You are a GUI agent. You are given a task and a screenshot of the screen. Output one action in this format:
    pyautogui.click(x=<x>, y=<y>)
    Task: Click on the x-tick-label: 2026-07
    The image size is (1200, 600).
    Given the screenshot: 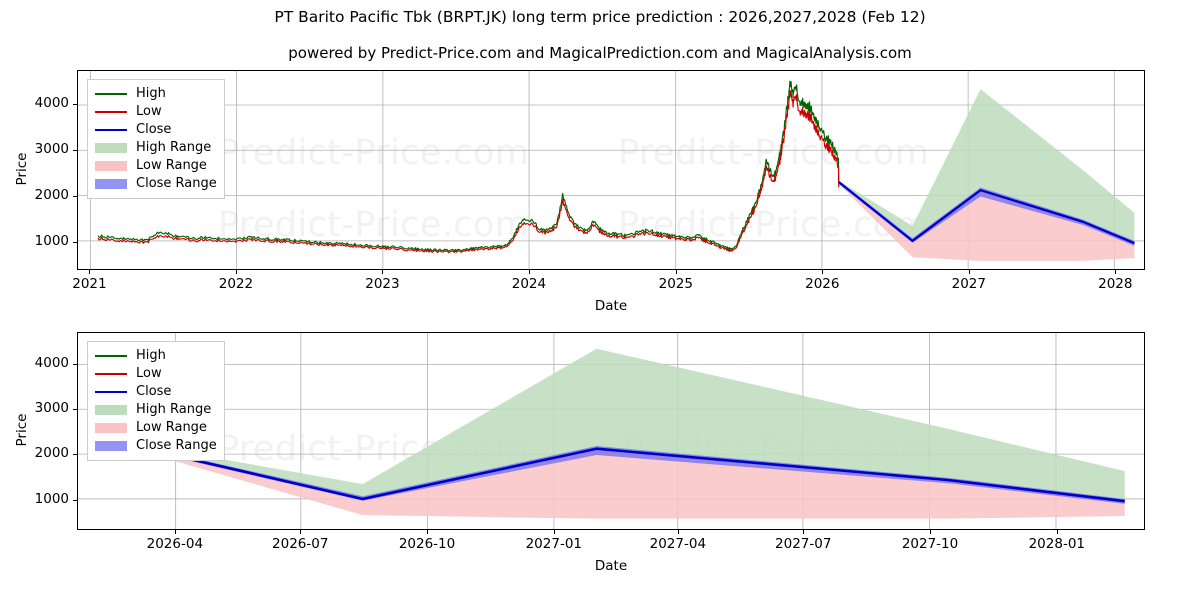 What is the action you would take?
    pyautogui.click(x=300, y=544)
    